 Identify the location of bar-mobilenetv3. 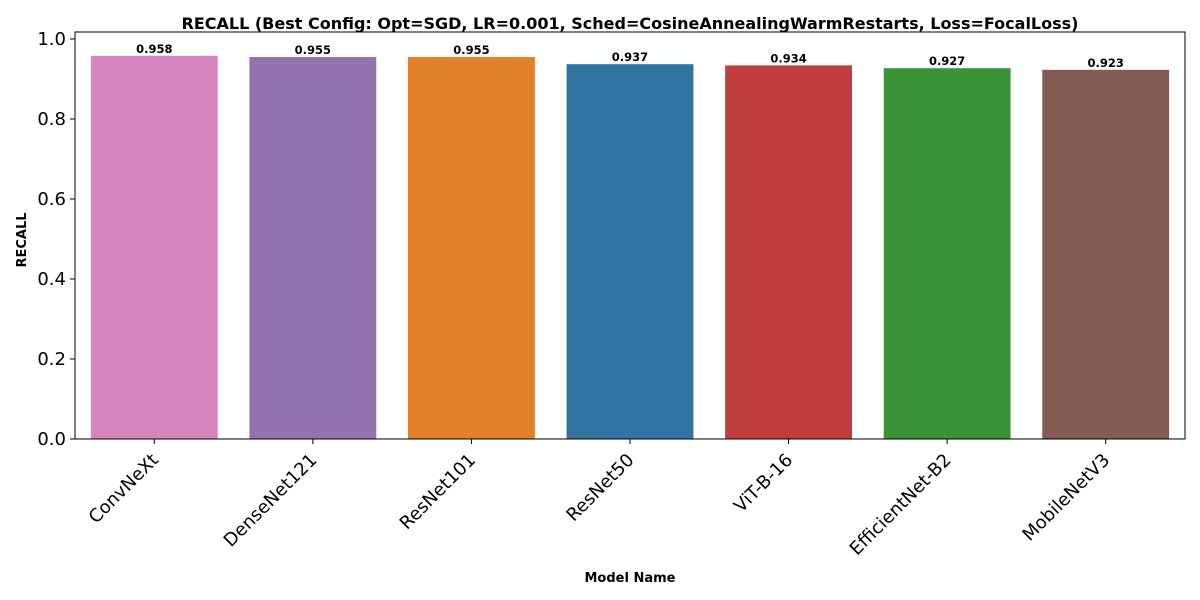
(1106, 254).